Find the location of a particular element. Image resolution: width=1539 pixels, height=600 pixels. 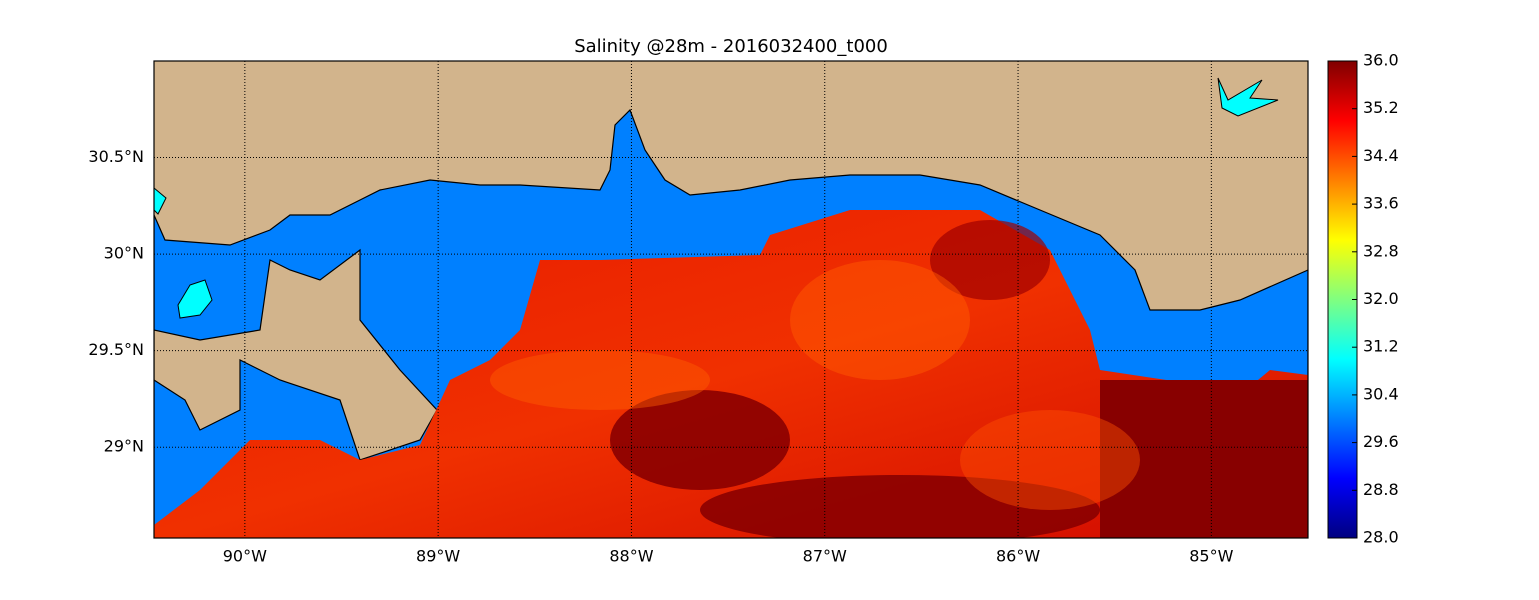

colorbar-tick-label: 32.0 is located at coordinates (1381, 298).